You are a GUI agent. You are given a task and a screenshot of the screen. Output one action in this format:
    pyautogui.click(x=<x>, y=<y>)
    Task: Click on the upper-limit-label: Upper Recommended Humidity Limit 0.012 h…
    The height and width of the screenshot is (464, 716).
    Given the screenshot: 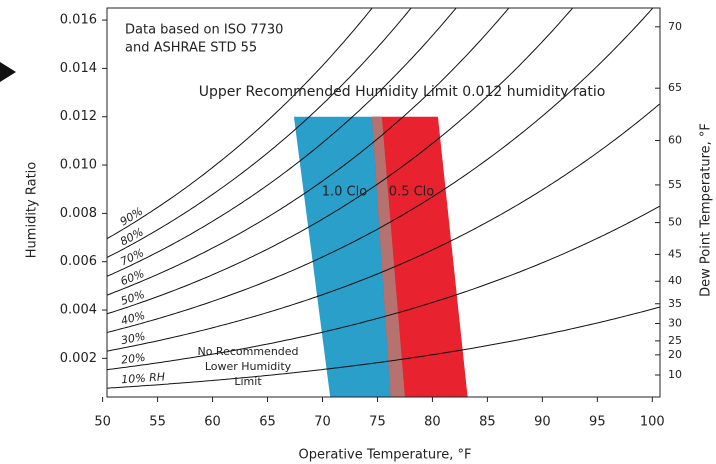 What is the action you would take?
    pyautogui.click(x=402, y=92)
    